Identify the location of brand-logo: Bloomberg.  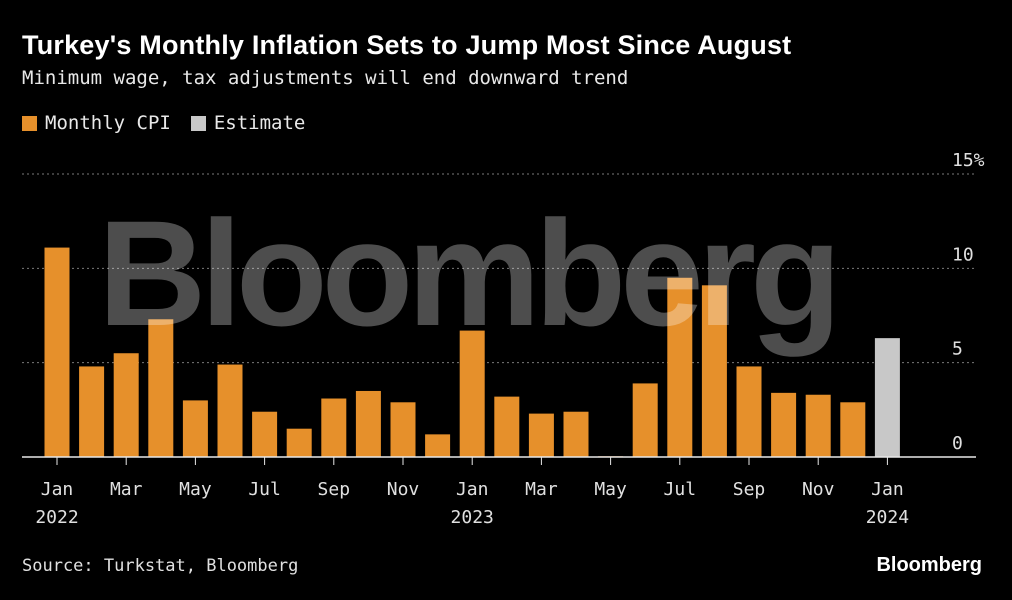
(929, 565).